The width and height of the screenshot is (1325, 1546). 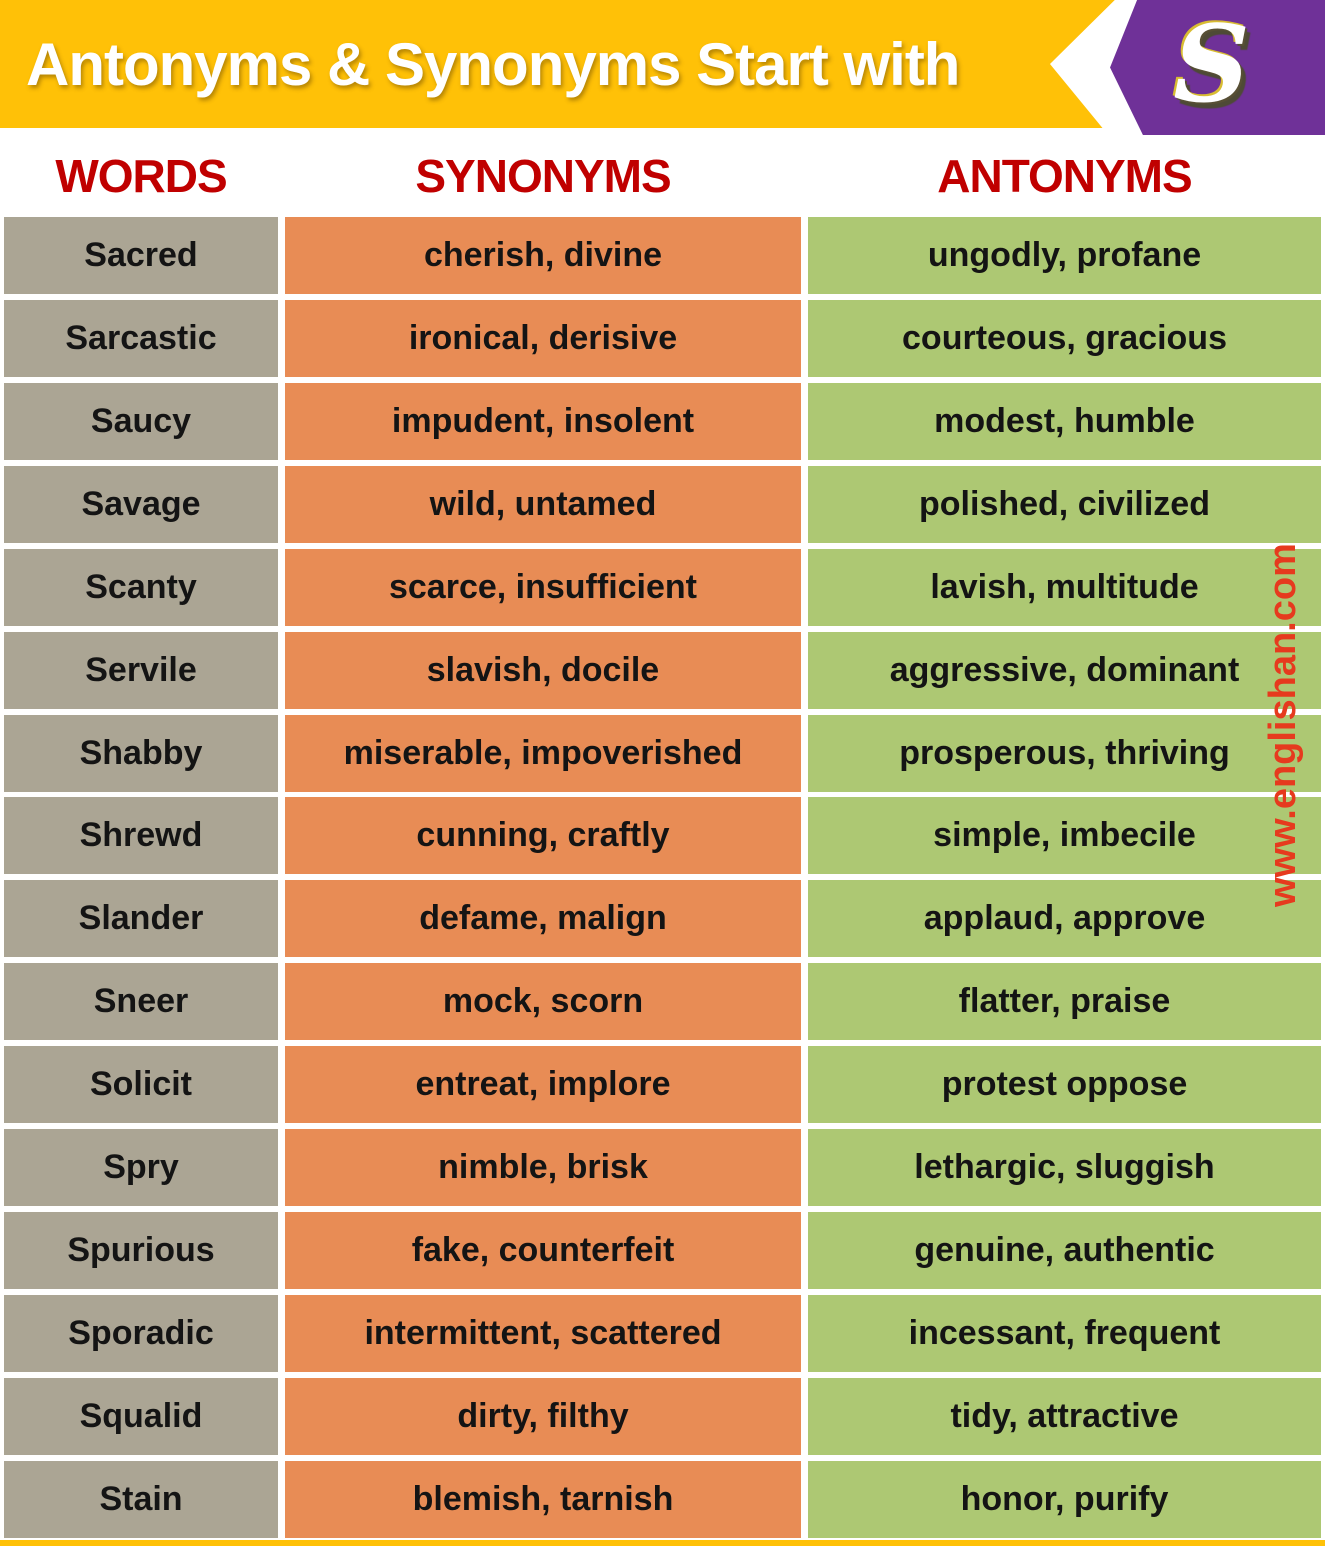 What do you see at coordinates (1064, 1251) in the screenshot?
I see `antonyms-cell: genuine, authentic` at bounding box center [1064, 1251].